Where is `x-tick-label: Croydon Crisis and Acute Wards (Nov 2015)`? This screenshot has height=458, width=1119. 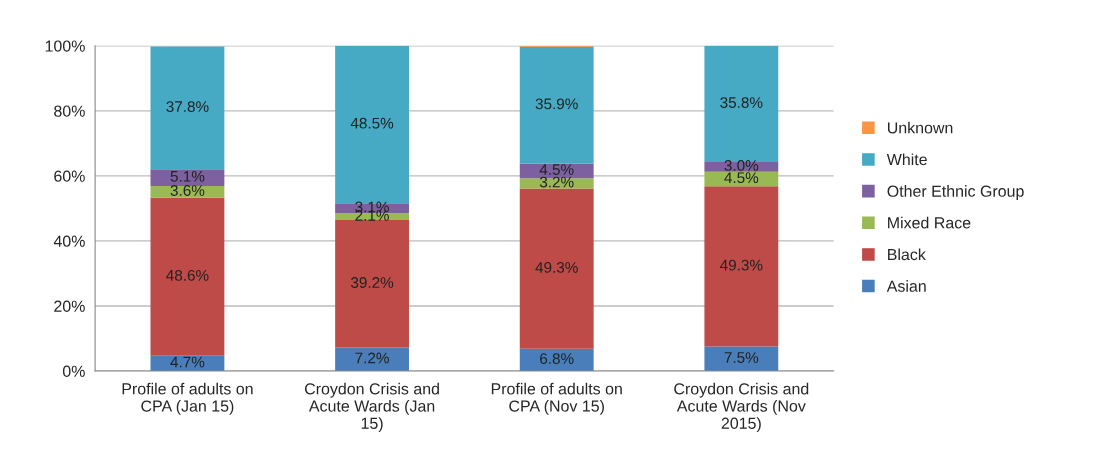
x-tick-label: Croydon Crisis and Acute Wards (Nov 2015) is located at coordinates (741, 407).